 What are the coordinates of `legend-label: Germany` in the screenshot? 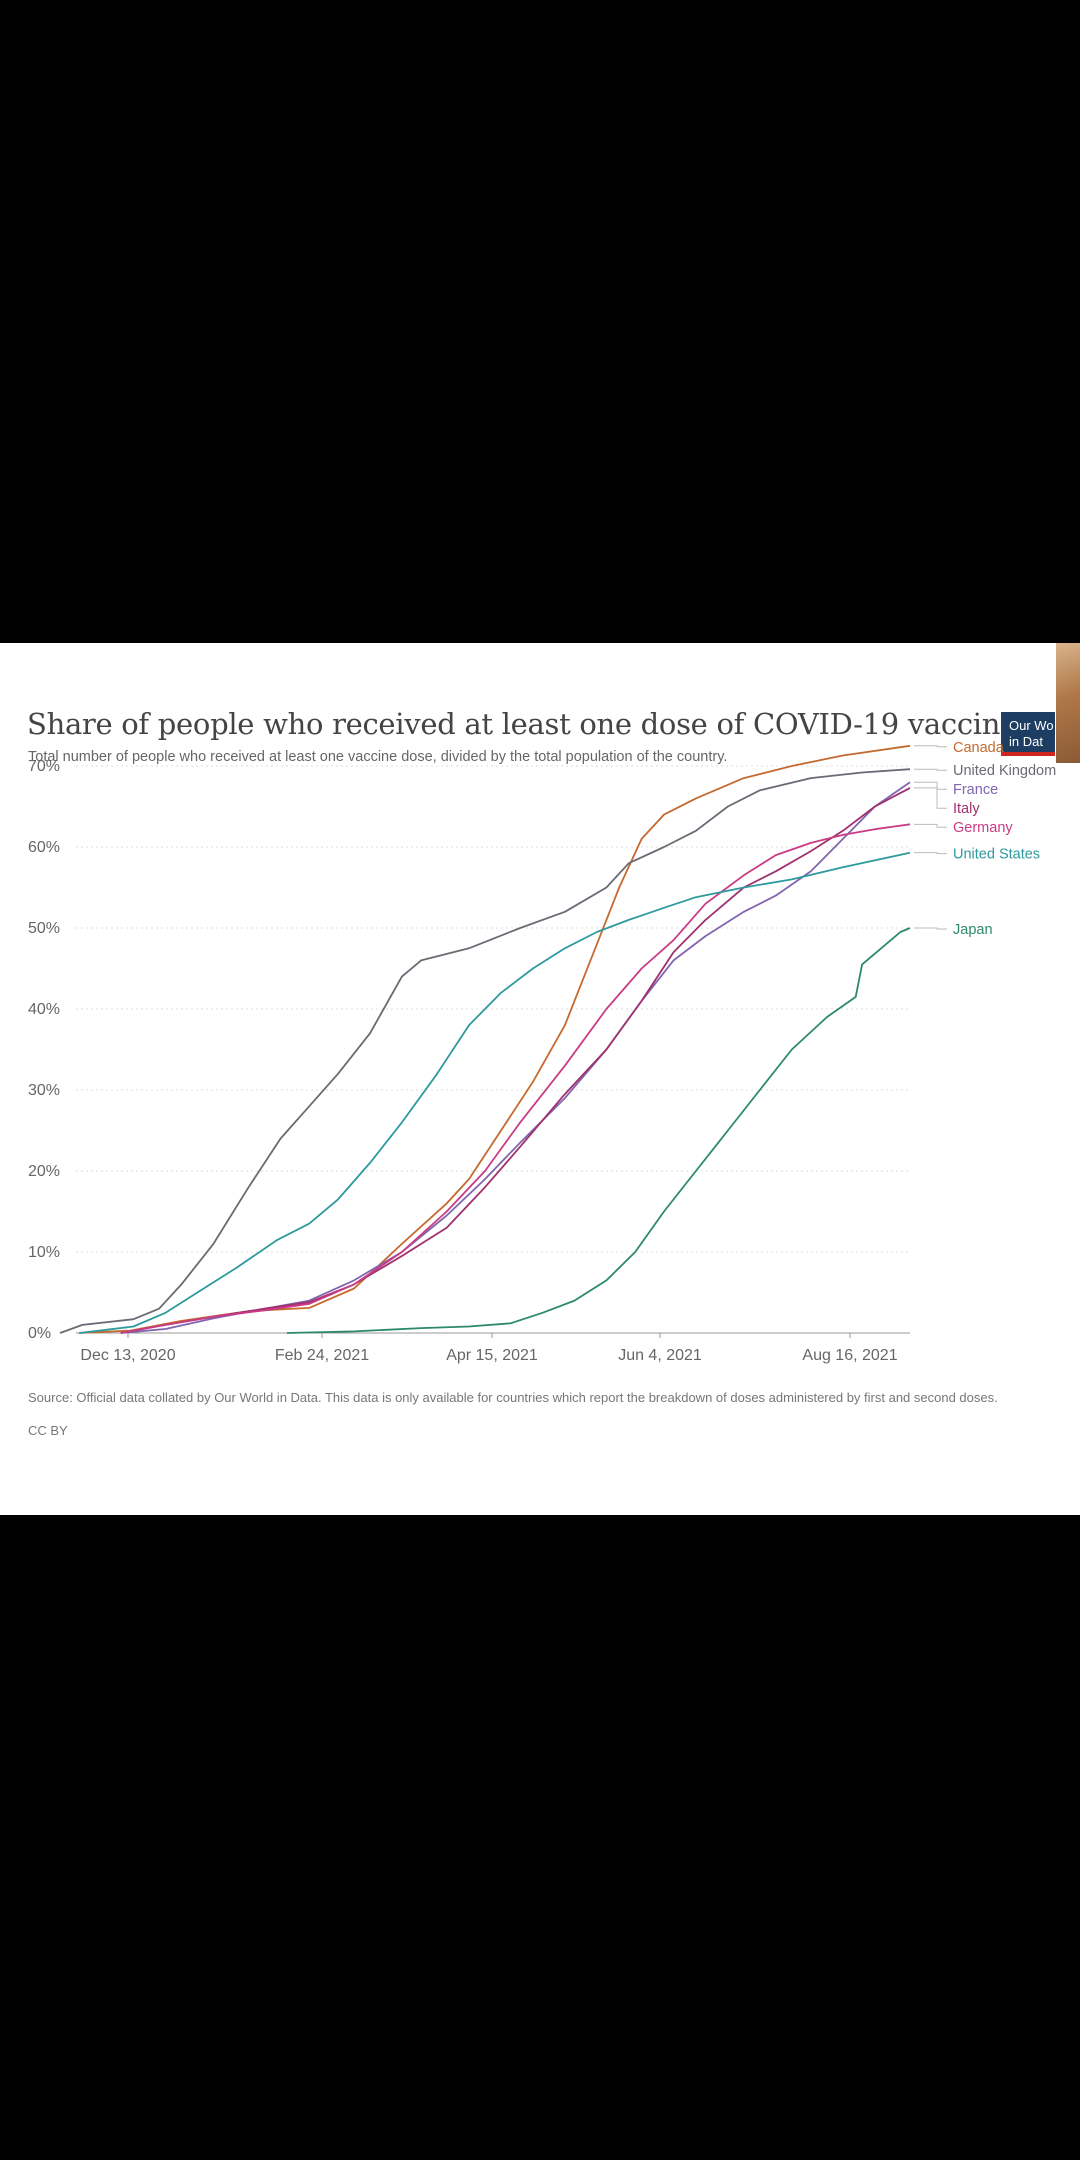 It's located at (983, 828).